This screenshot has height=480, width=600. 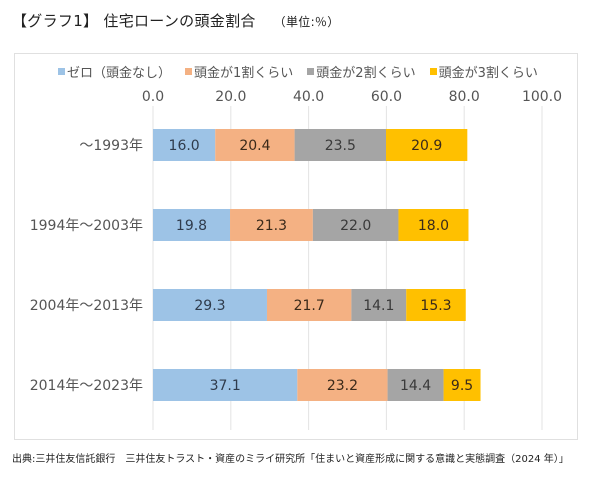 I want to click on legend-label: 頭金が2割くらい, so click(x=366, y=73).